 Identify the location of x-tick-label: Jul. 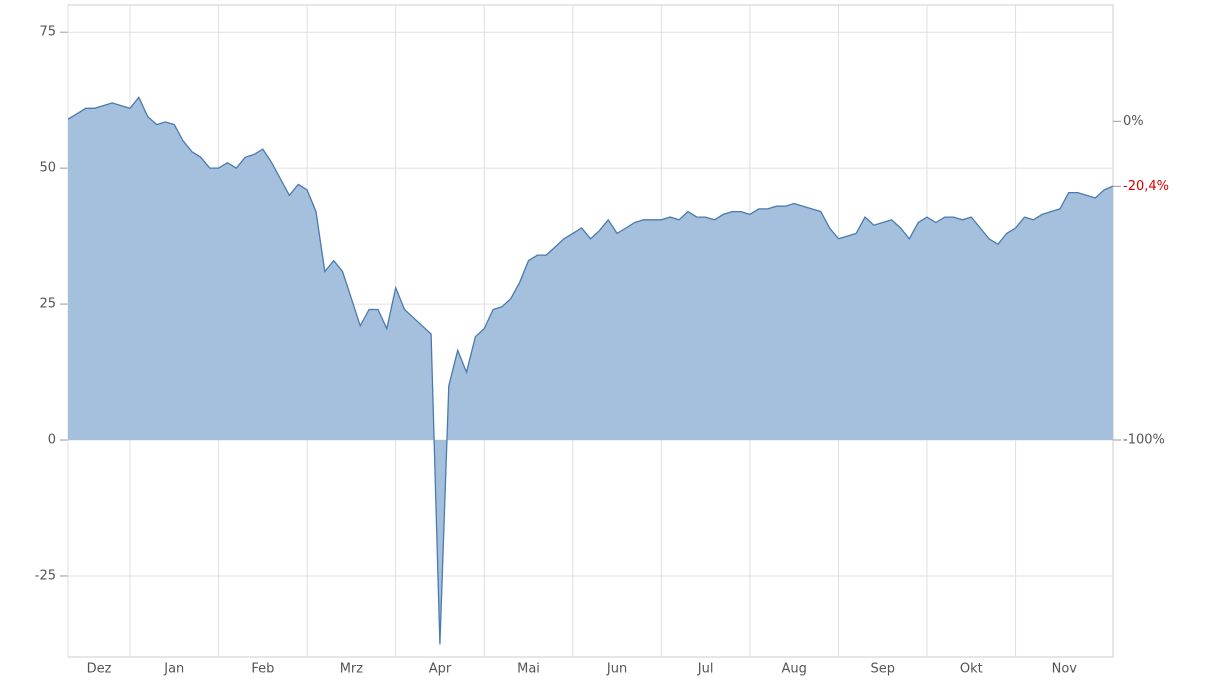
(705, 669).